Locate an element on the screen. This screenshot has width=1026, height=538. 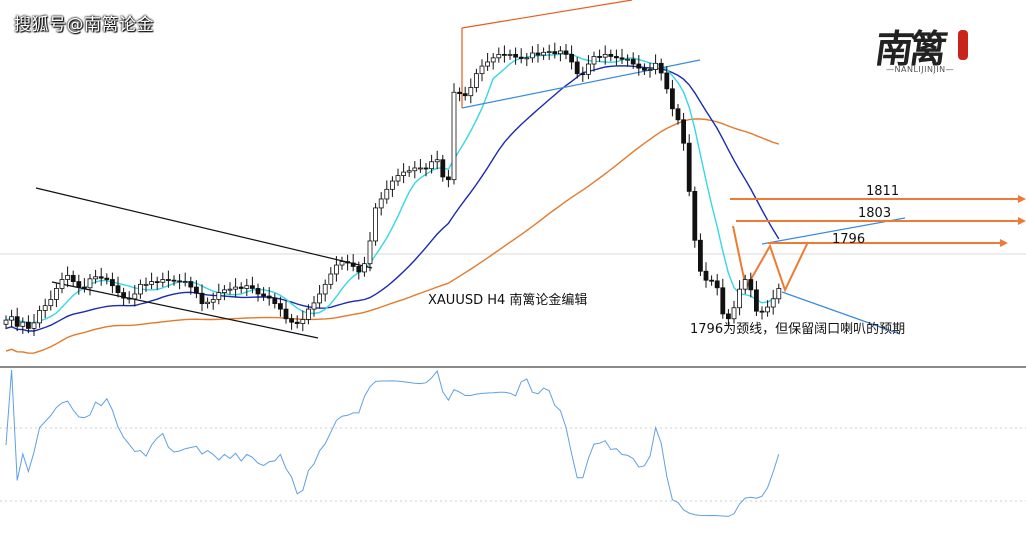
note-text: 1796为颈线，但保留阔口喇叭的预期 is located at coordinates (798, 329).